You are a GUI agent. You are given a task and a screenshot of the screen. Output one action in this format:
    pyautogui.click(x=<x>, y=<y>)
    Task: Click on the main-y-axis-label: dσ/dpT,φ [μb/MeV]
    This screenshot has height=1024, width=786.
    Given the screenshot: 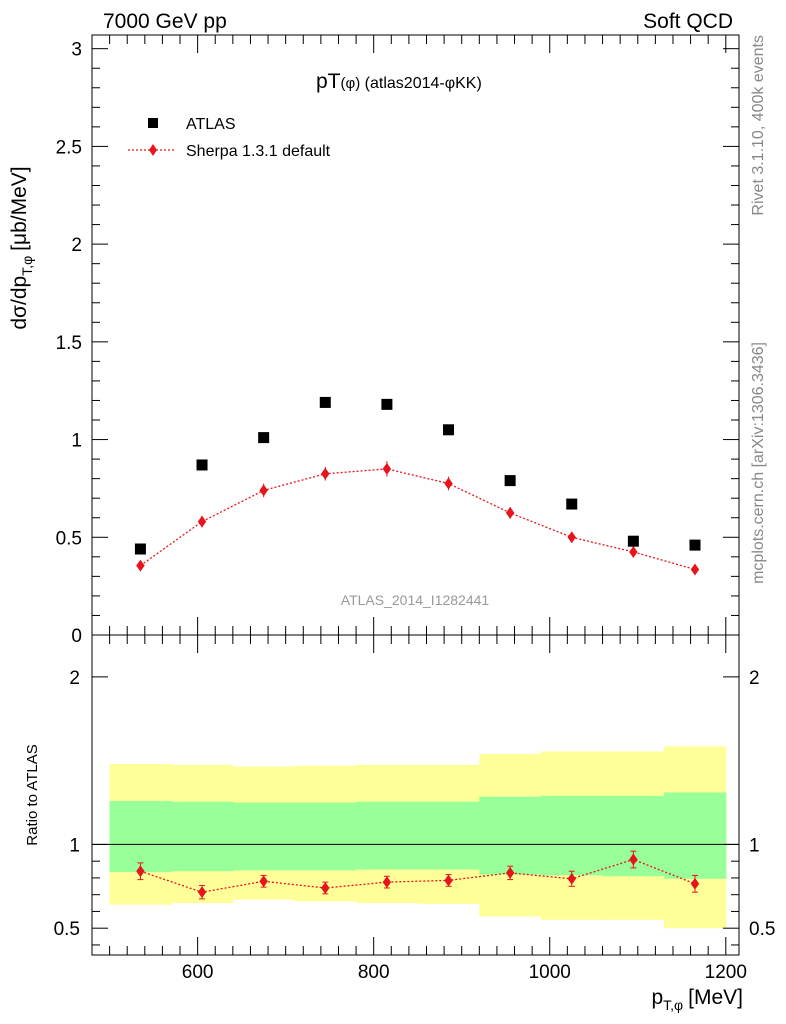 What is the action you would take?
    pyautogui.click(x=21, y=247)
    